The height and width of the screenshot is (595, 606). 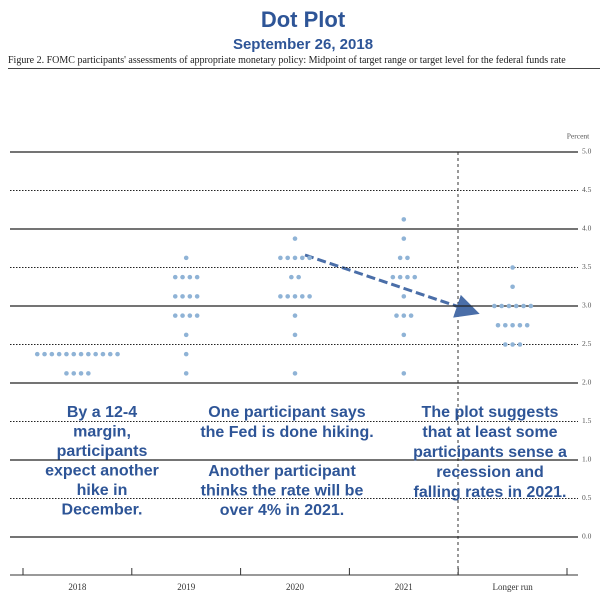 I want to click on y-tick-label: 0.5, so click(x=587, y=497).